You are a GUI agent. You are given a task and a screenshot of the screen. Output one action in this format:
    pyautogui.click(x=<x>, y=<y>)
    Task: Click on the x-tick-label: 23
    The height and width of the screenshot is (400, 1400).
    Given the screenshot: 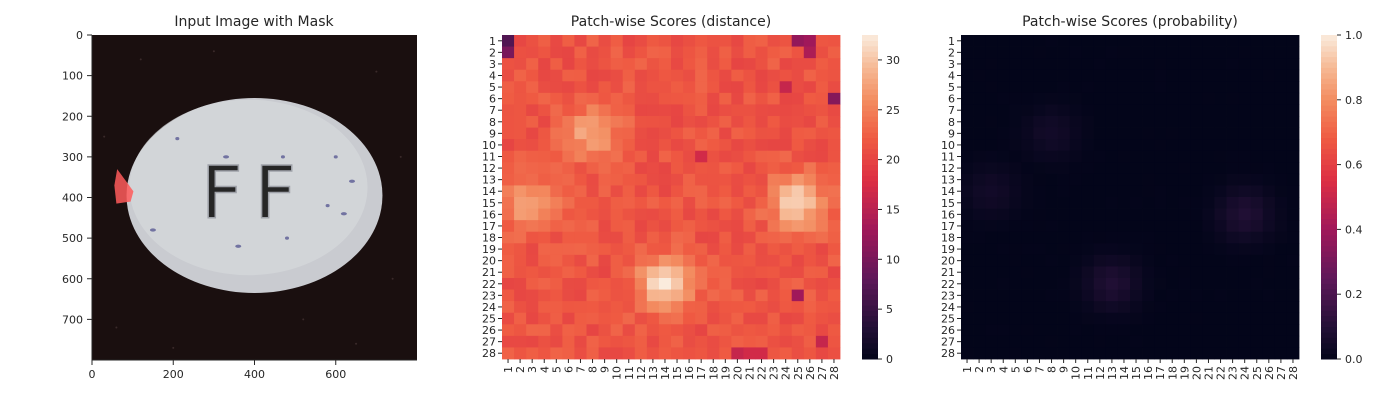 What is the action you would take?
    pyautogui.click(x=1233, y=373)
    